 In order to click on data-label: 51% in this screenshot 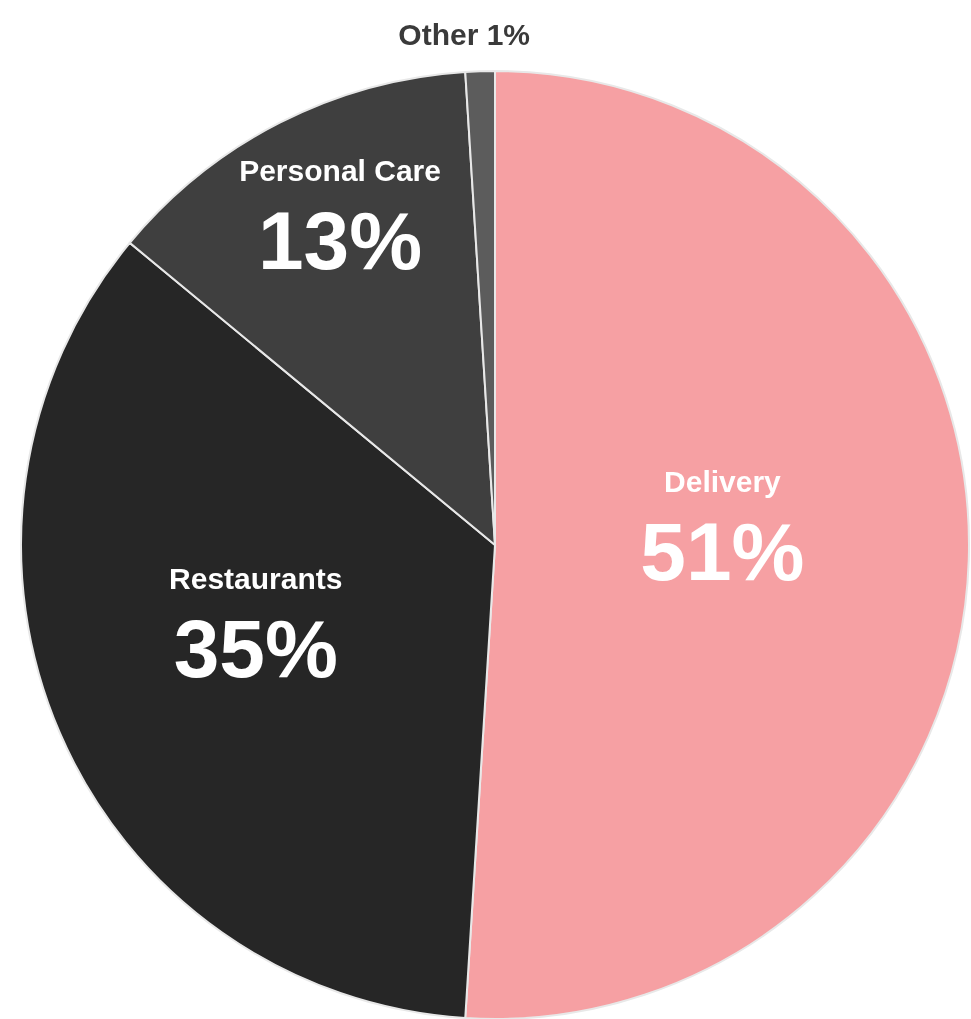, I will do `click(722, 552)`.